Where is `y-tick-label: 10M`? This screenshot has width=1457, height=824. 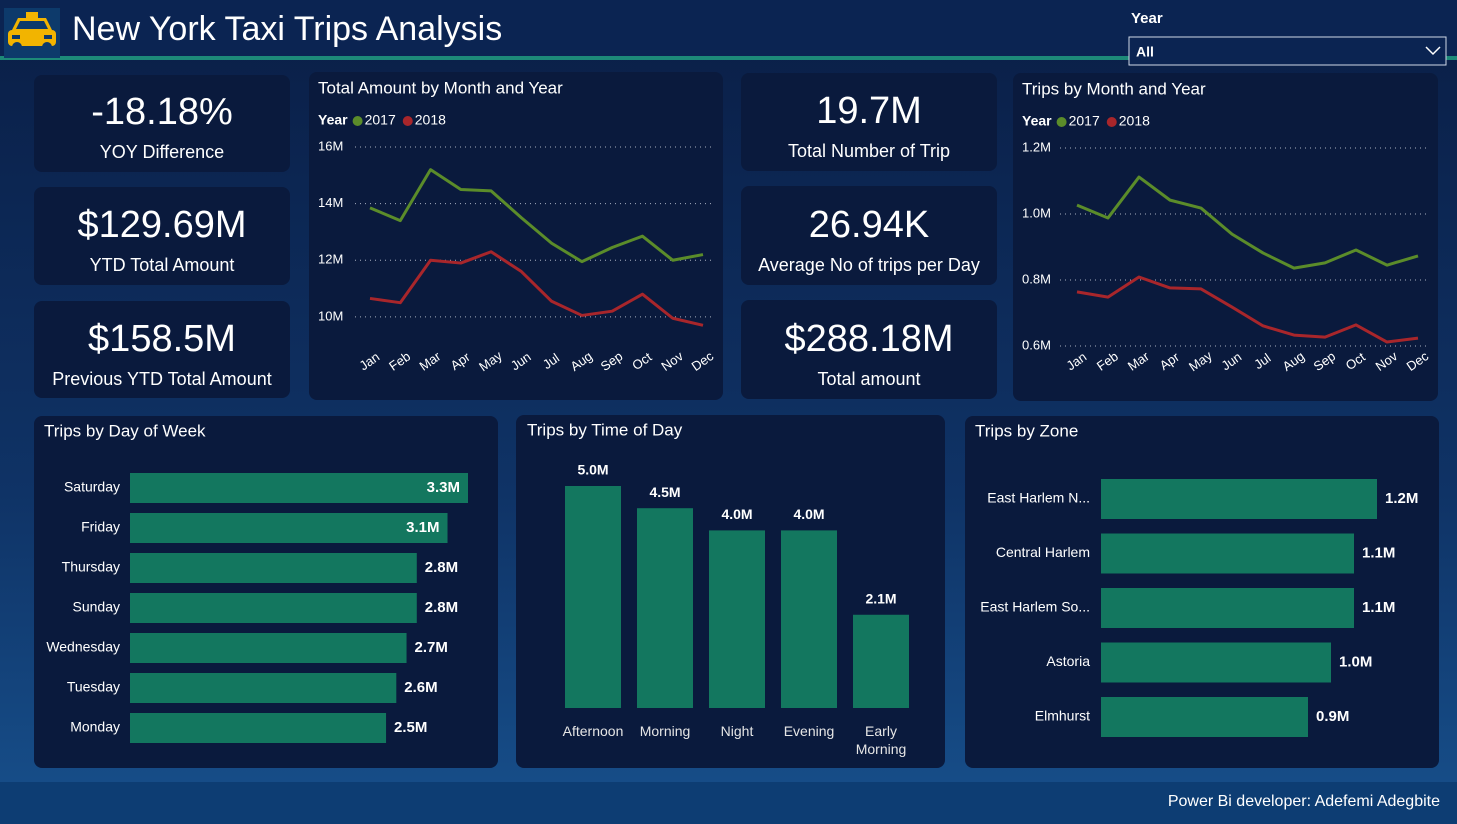
y-tick-label: 10M is located at coordinates (330, 315).